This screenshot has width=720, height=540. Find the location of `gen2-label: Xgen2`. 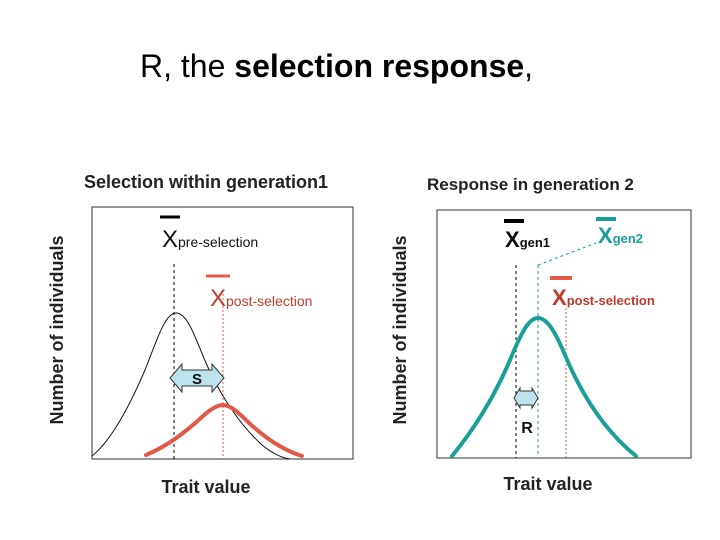

gen2-label: Xgen2 is located at coordinates (620, 235).